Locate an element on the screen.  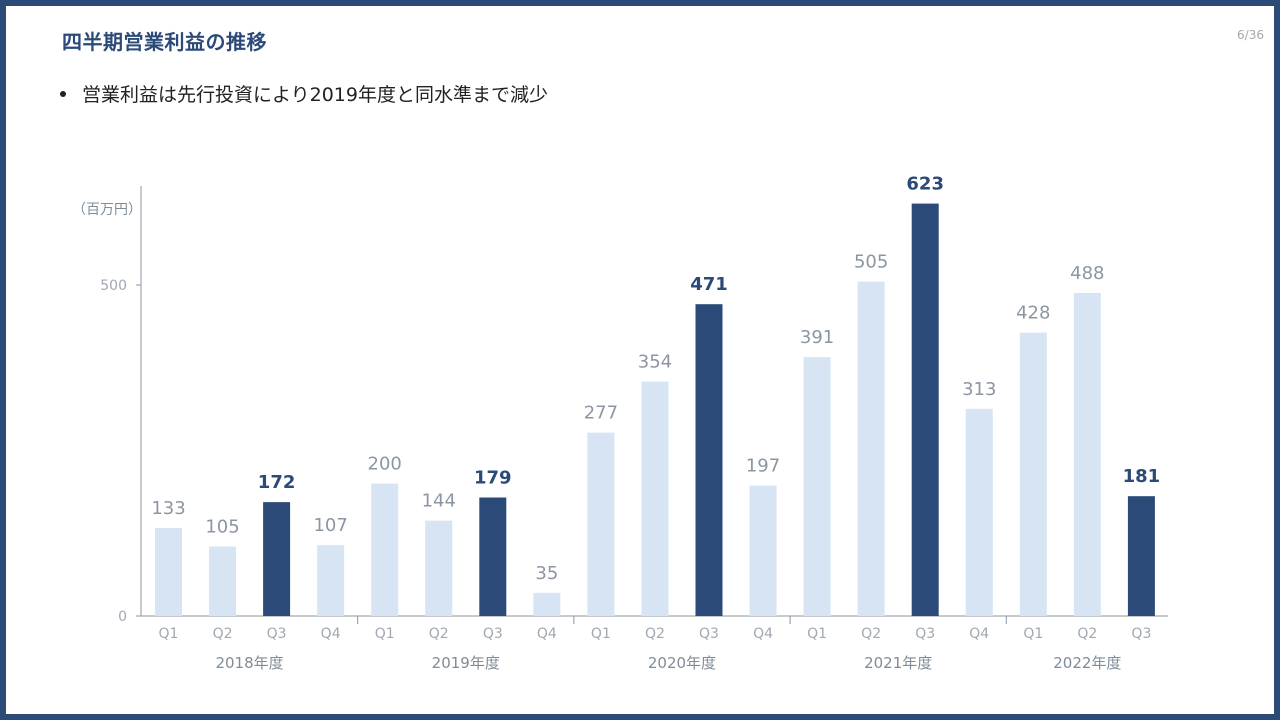
data-label: 354 is located at coordinates (655, 362).